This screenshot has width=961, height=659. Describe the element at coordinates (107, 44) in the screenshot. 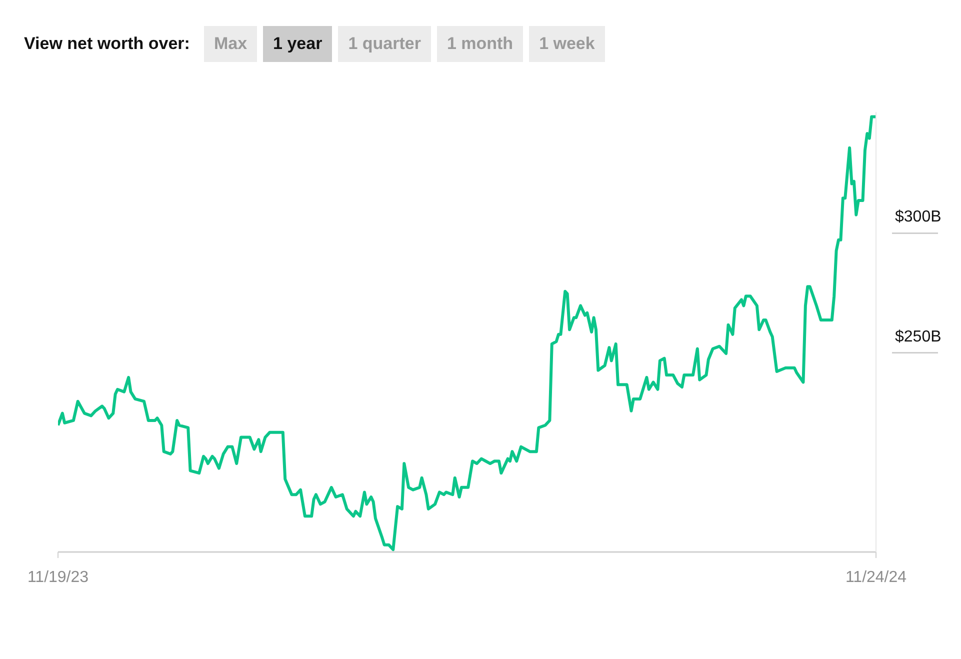

I see `chart-title: View net worth over:` at that location.